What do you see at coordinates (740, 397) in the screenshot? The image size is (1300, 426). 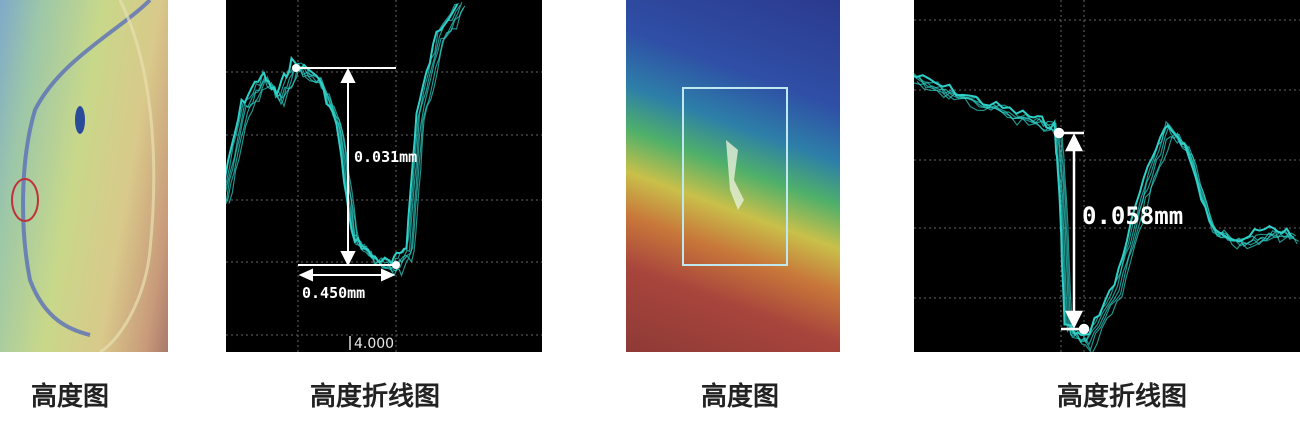 I see `caption-height-map-2: 高度图` at bounding box center [740, 397].